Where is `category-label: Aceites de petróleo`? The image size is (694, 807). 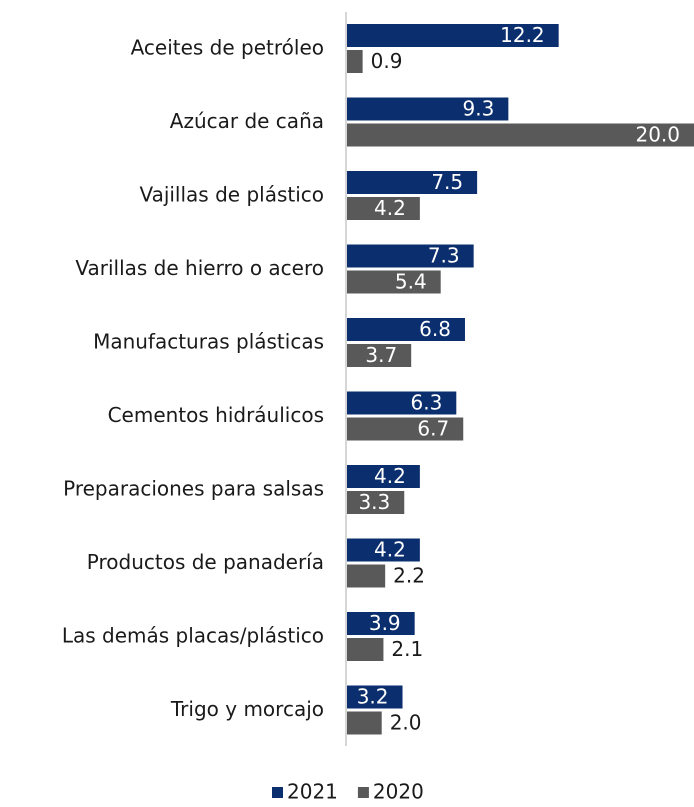 category-label: Aceites de petróleo is located at coordinates (227, 48).